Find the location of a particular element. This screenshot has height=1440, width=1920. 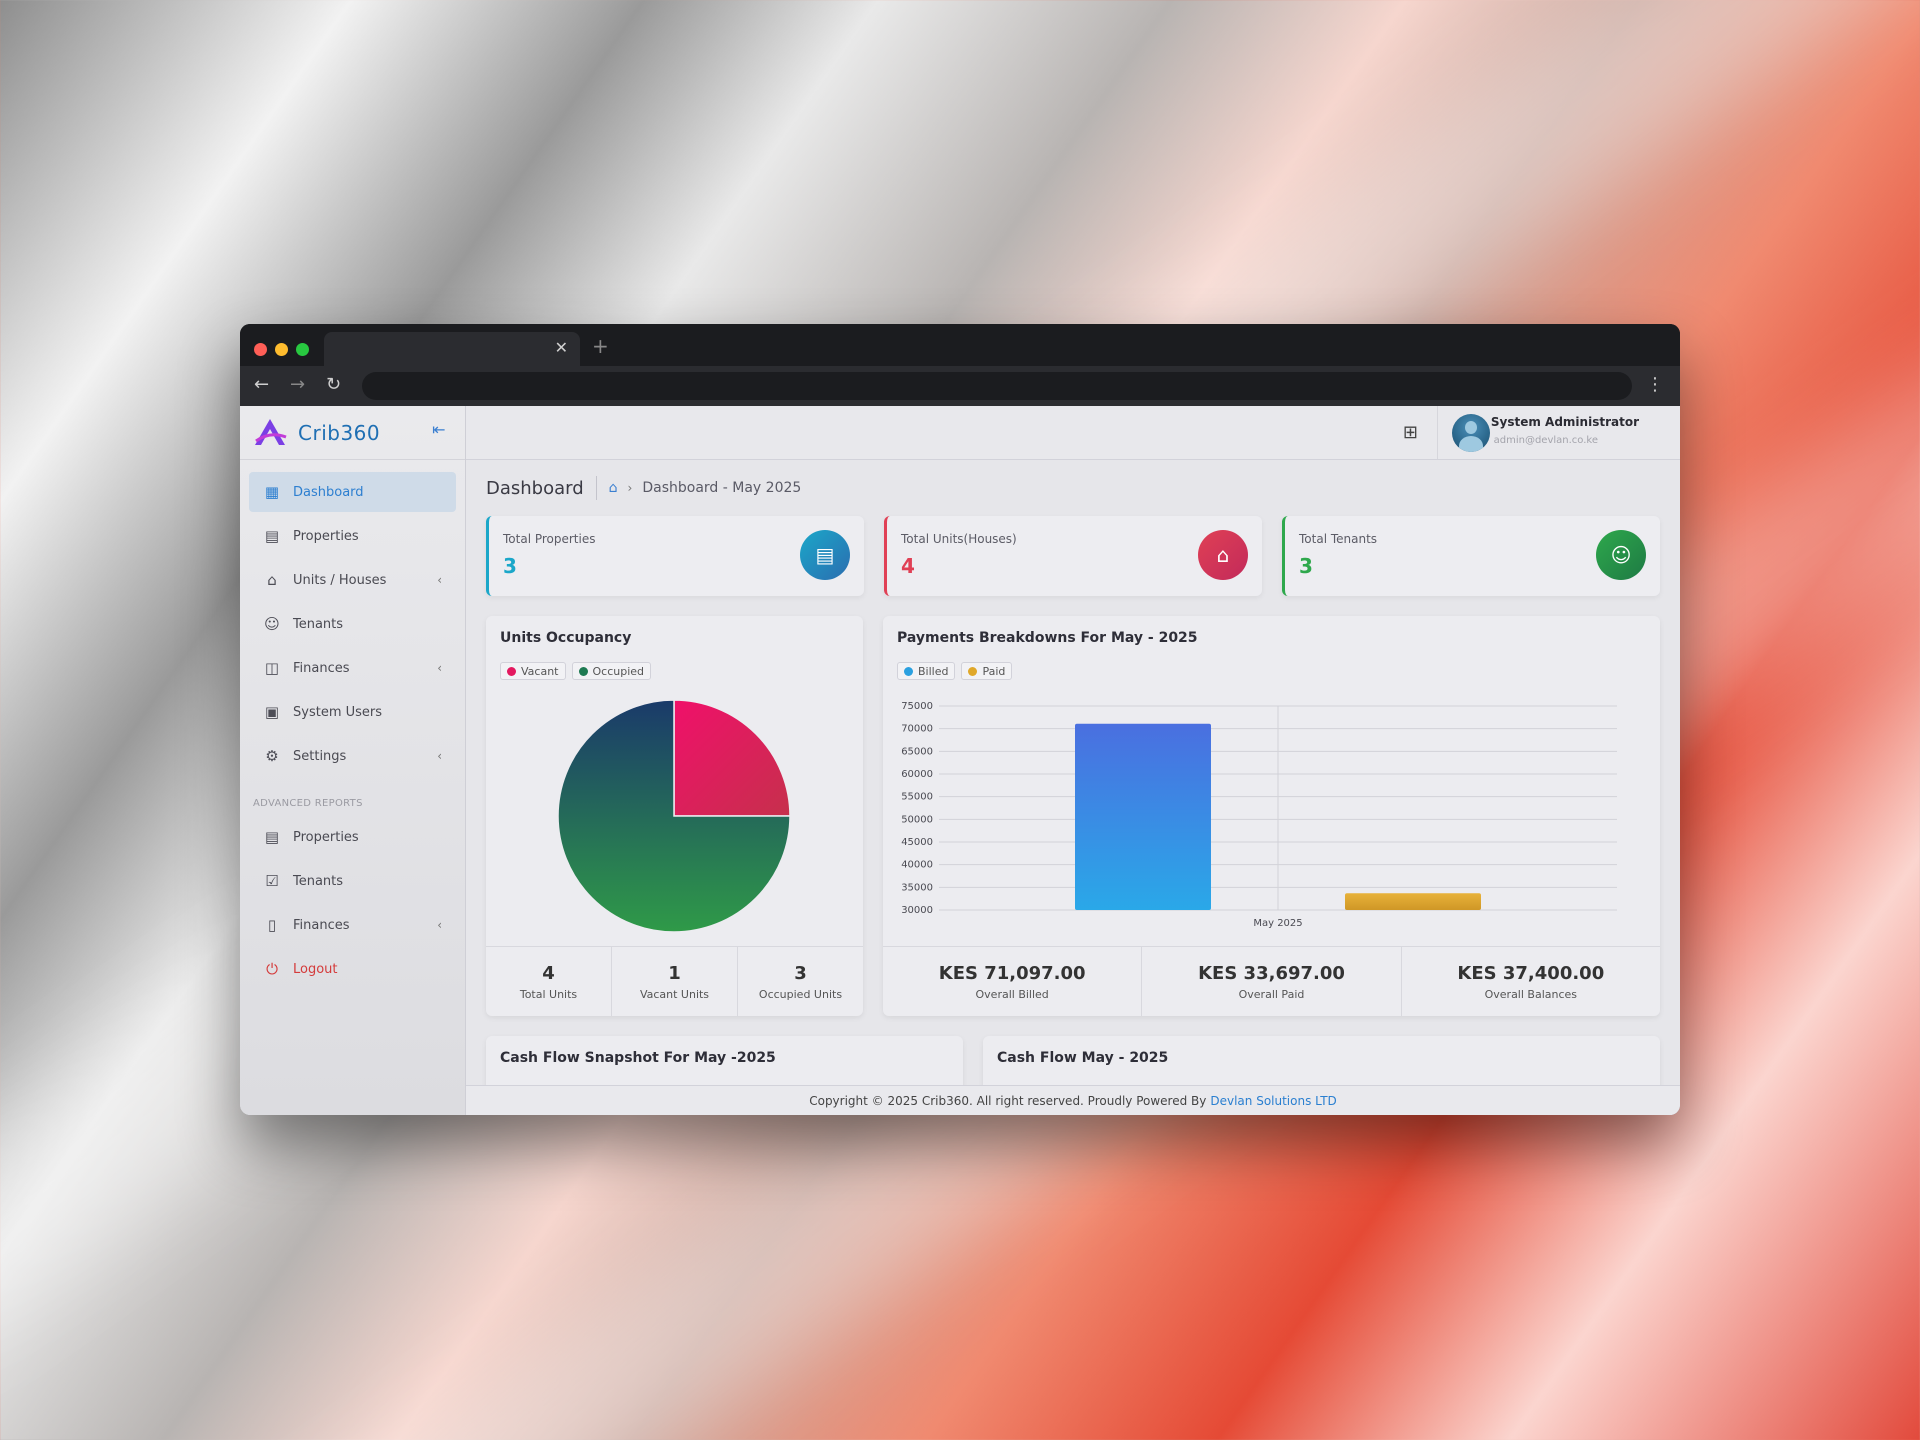

stat-label: Total Tenants is located at coordinates (1338, 539).